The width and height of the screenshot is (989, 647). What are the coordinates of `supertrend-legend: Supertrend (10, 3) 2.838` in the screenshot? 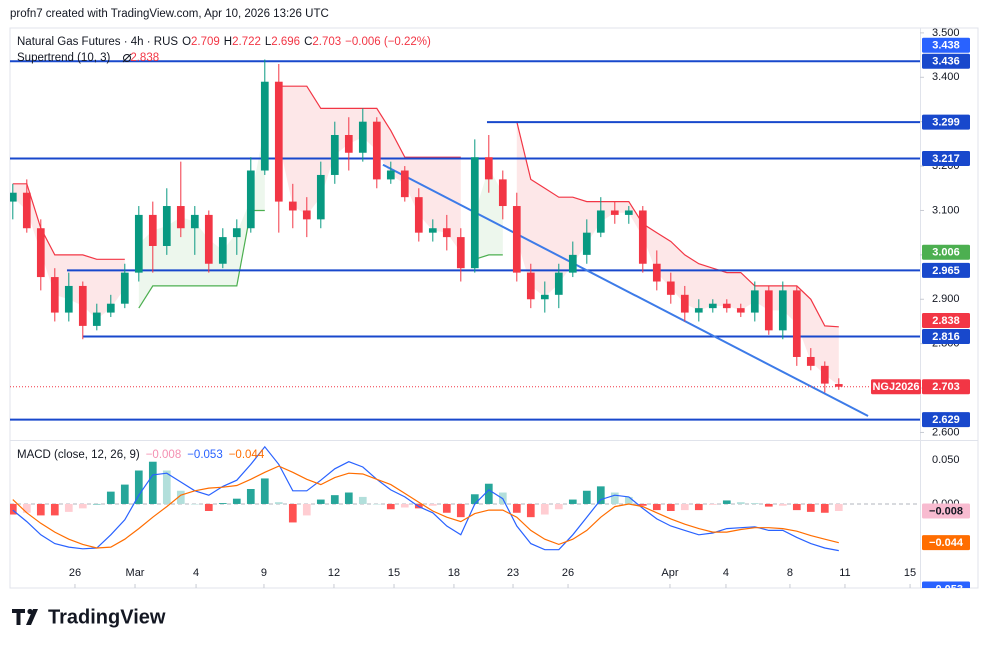 It's located at (88, 58).